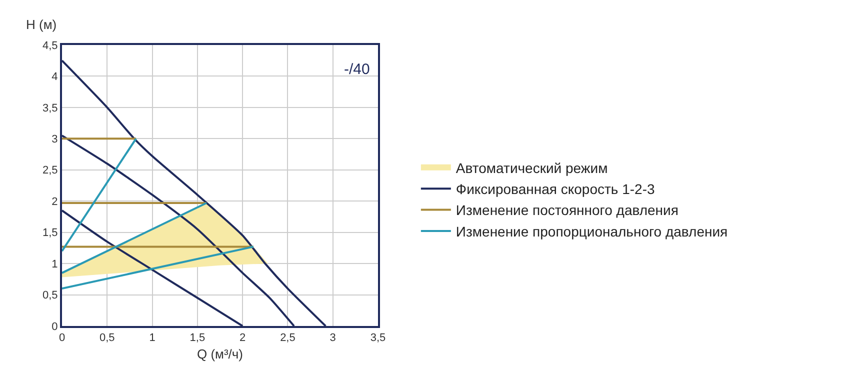 The width and height of the screenshot is (848, 375). Describe the element at coordinates (50, 233) in the screenshot. I see `y-tick-label: 1,5` at that location.